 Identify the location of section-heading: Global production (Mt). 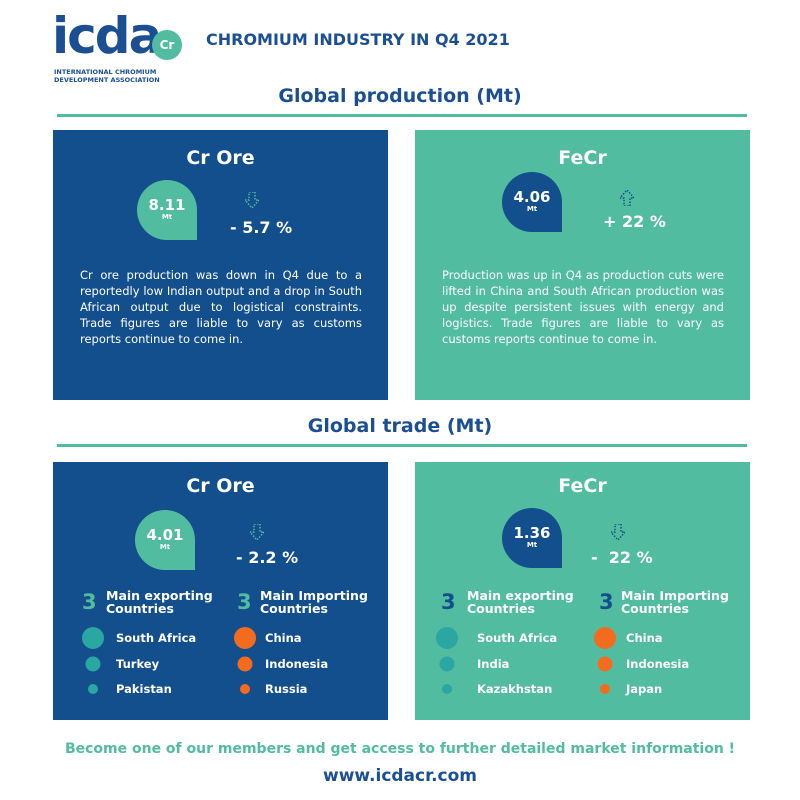
(400, 96).